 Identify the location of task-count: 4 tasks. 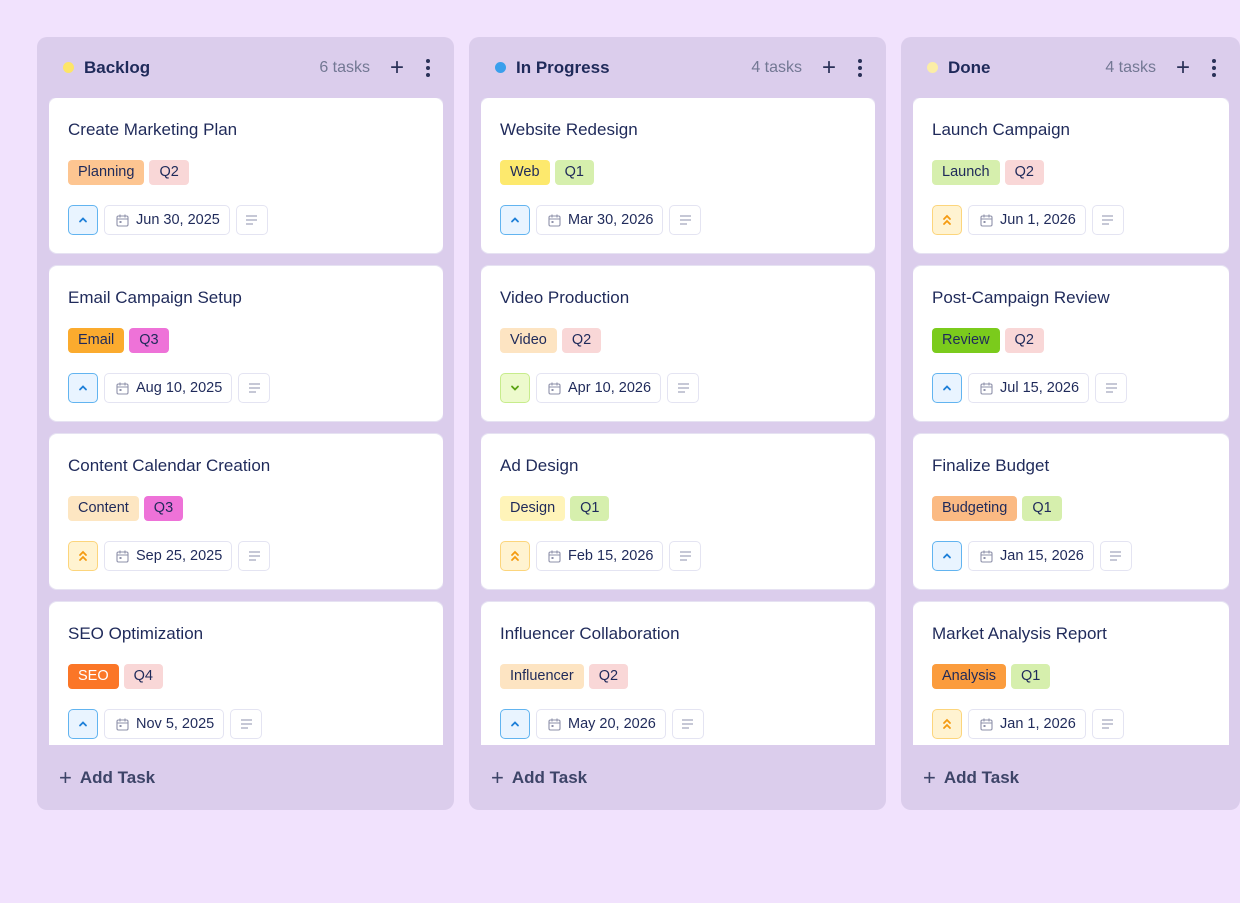
(776, 67).